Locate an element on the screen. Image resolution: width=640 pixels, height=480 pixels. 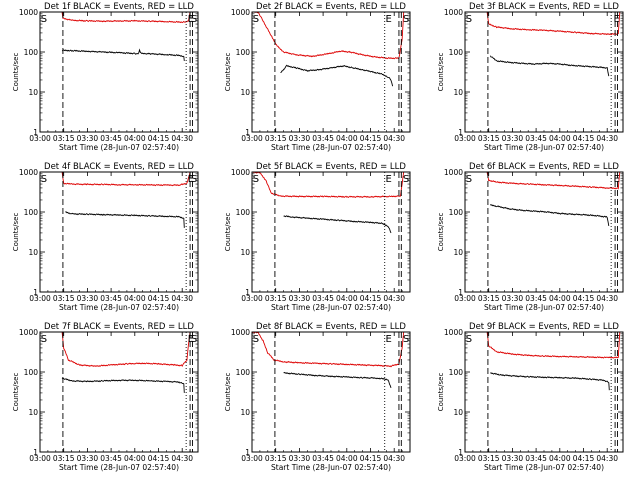
panel-title: Det 1f BLACK = Events, RED = LLD is located at coordinates (119, 7).